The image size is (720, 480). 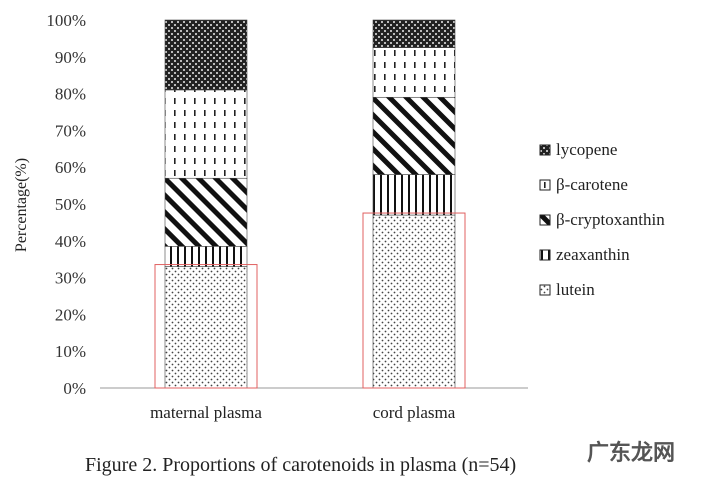 What do you see at coordinates (70, 130) in the screenshot?
I see `y-tick-label: 70%` at bounding box center [70, 130].